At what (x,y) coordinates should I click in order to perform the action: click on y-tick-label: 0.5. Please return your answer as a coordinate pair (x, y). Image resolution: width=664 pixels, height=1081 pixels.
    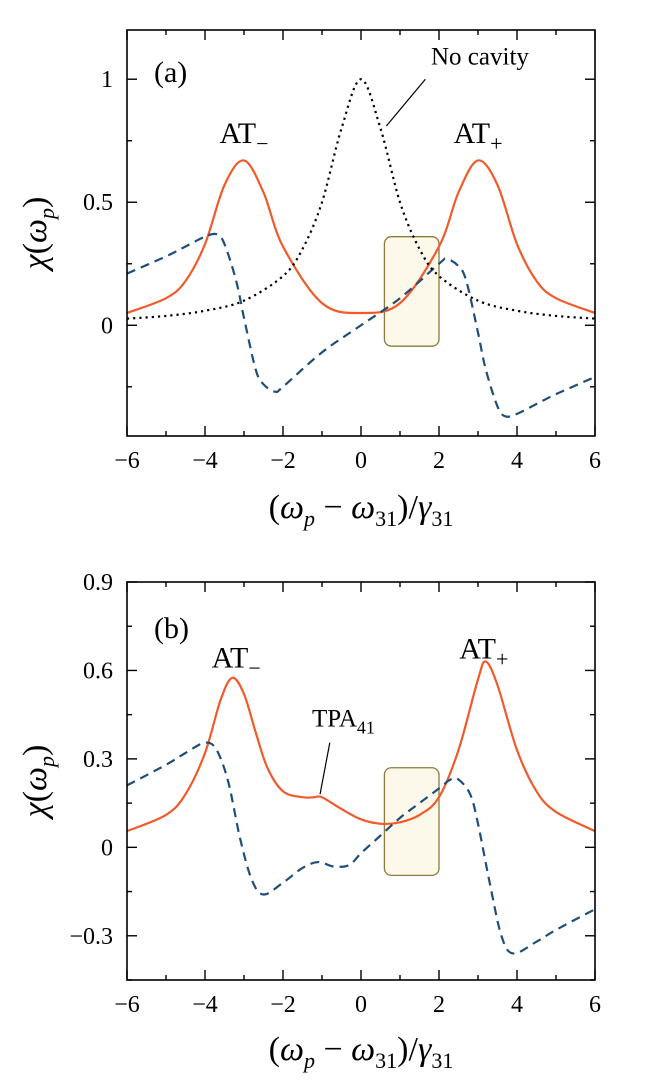
    Looking at the image, I should click on (98, 203).